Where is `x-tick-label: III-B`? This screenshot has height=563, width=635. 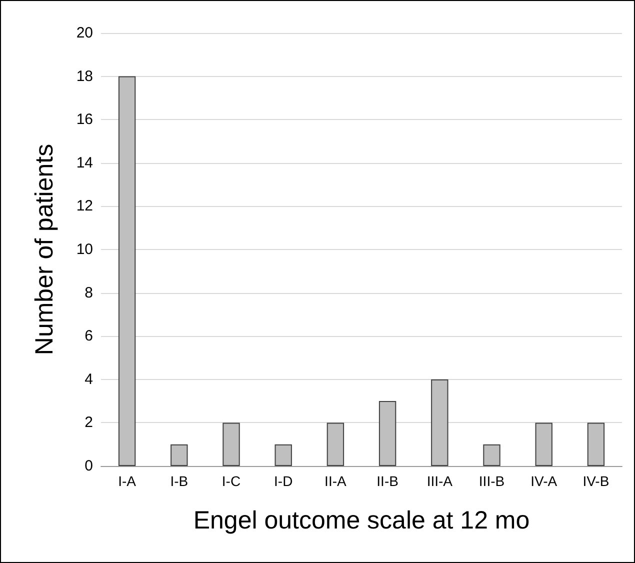
x-tick-label: III-B is located at coordinates (491, 481).